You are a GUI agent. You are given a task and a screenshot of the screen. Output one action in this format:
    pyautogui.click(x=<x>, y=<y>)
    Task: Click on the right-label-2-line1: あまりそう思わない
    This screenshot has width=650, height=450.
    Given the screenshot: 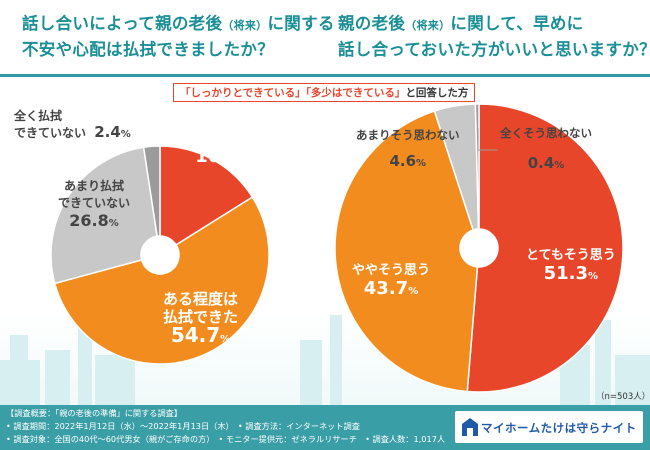 What is the action you would take?
    pyautogui.click(x=408, y=135)
    